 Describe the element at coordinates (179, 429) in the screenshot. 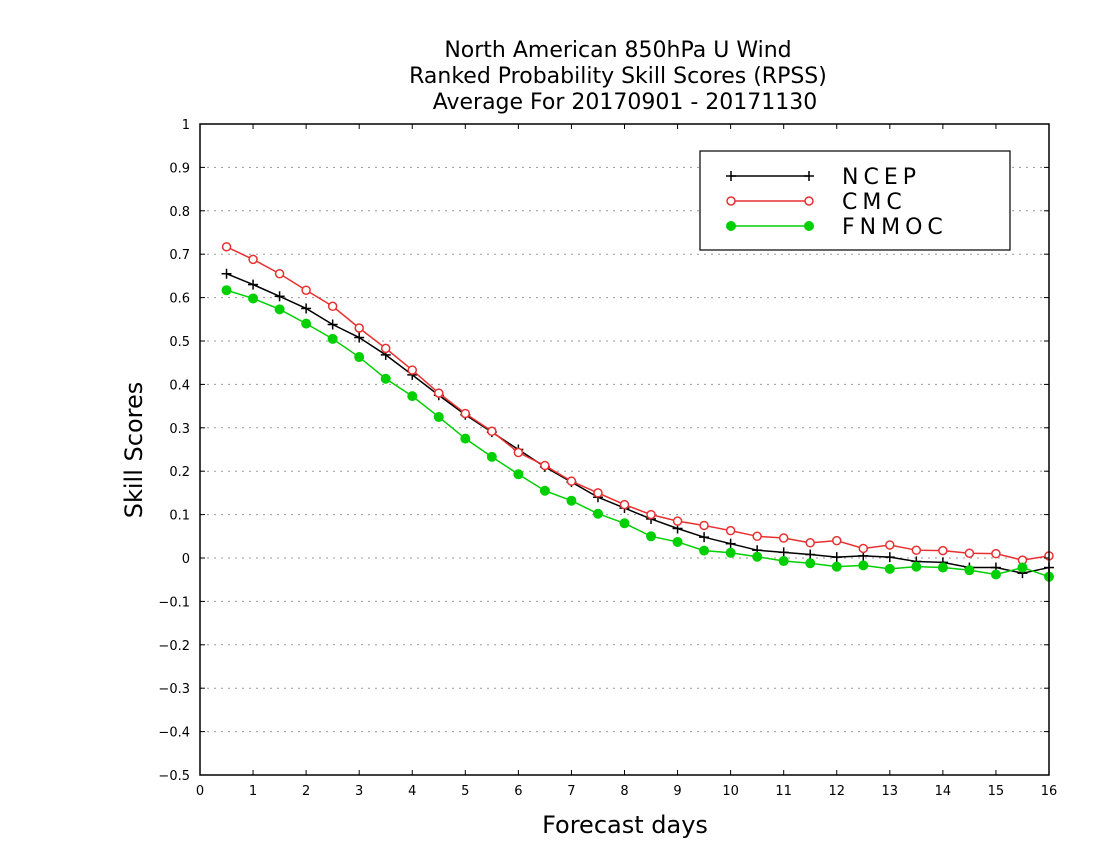

I see `y-tick-label: 0.3` at that location.